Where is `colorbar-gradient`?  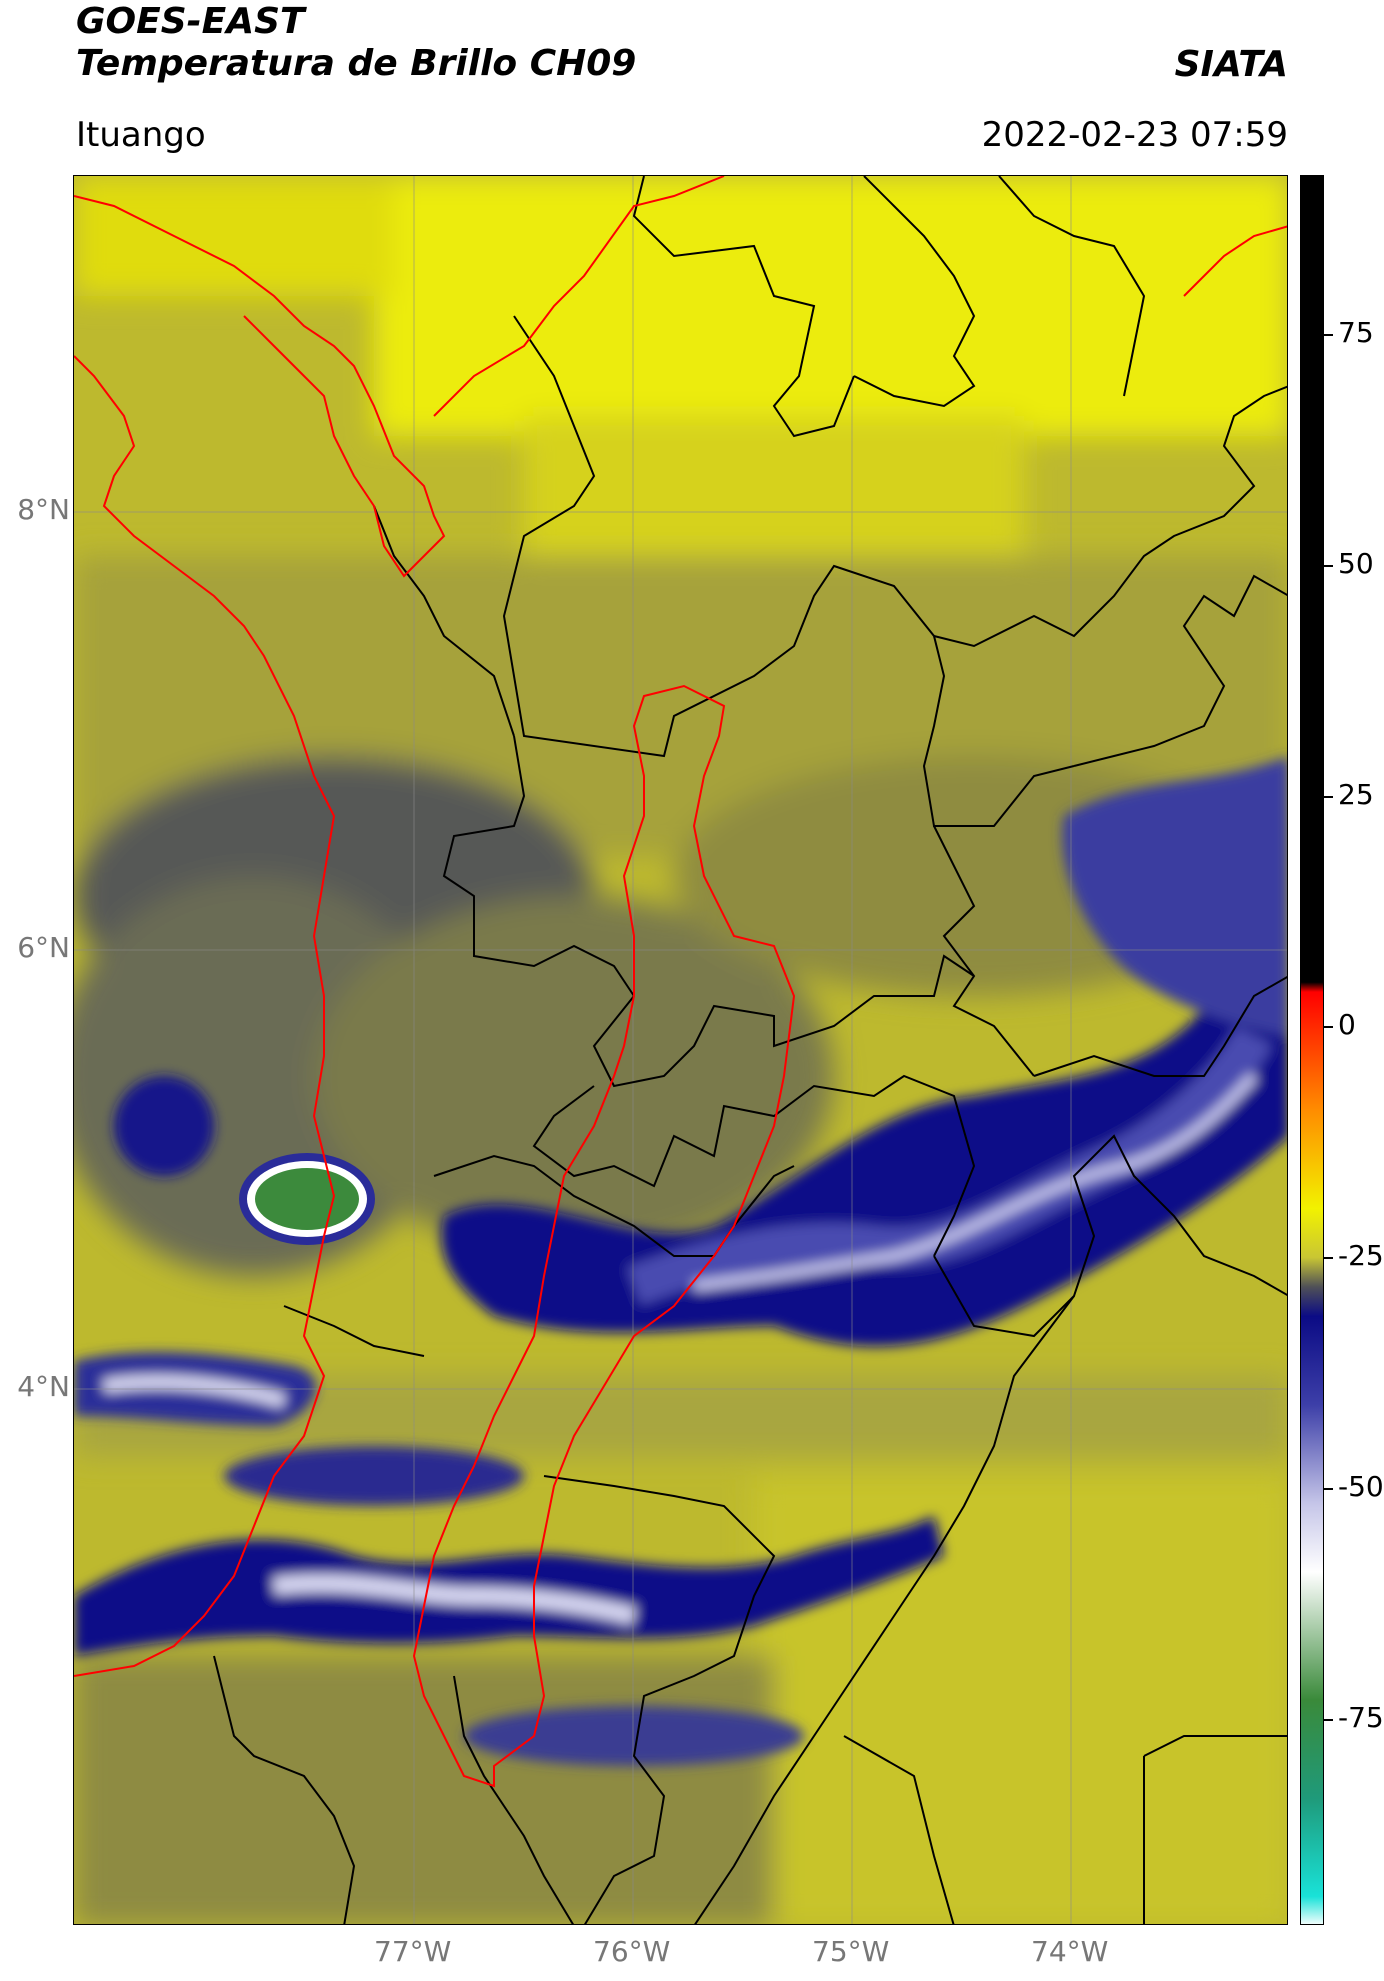 colorbar-gradient is located at coordinates (1312, 1050).